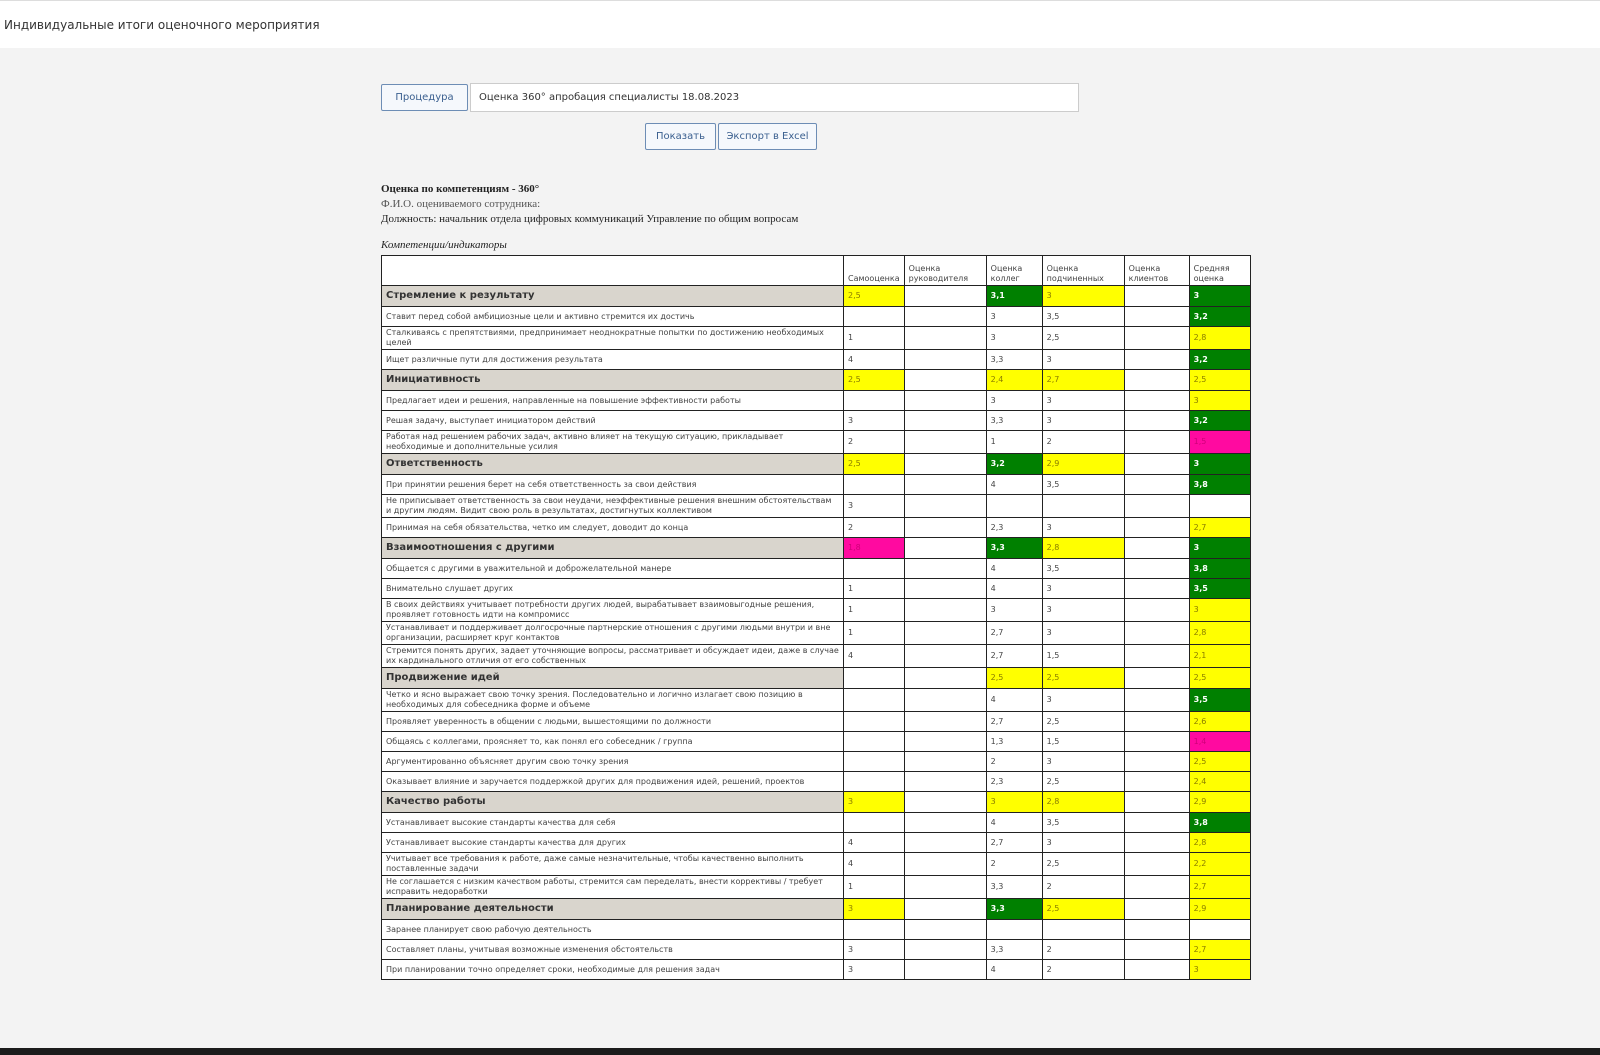  I want to click on export-button: Экспорт в Excel, so click(767, 136).